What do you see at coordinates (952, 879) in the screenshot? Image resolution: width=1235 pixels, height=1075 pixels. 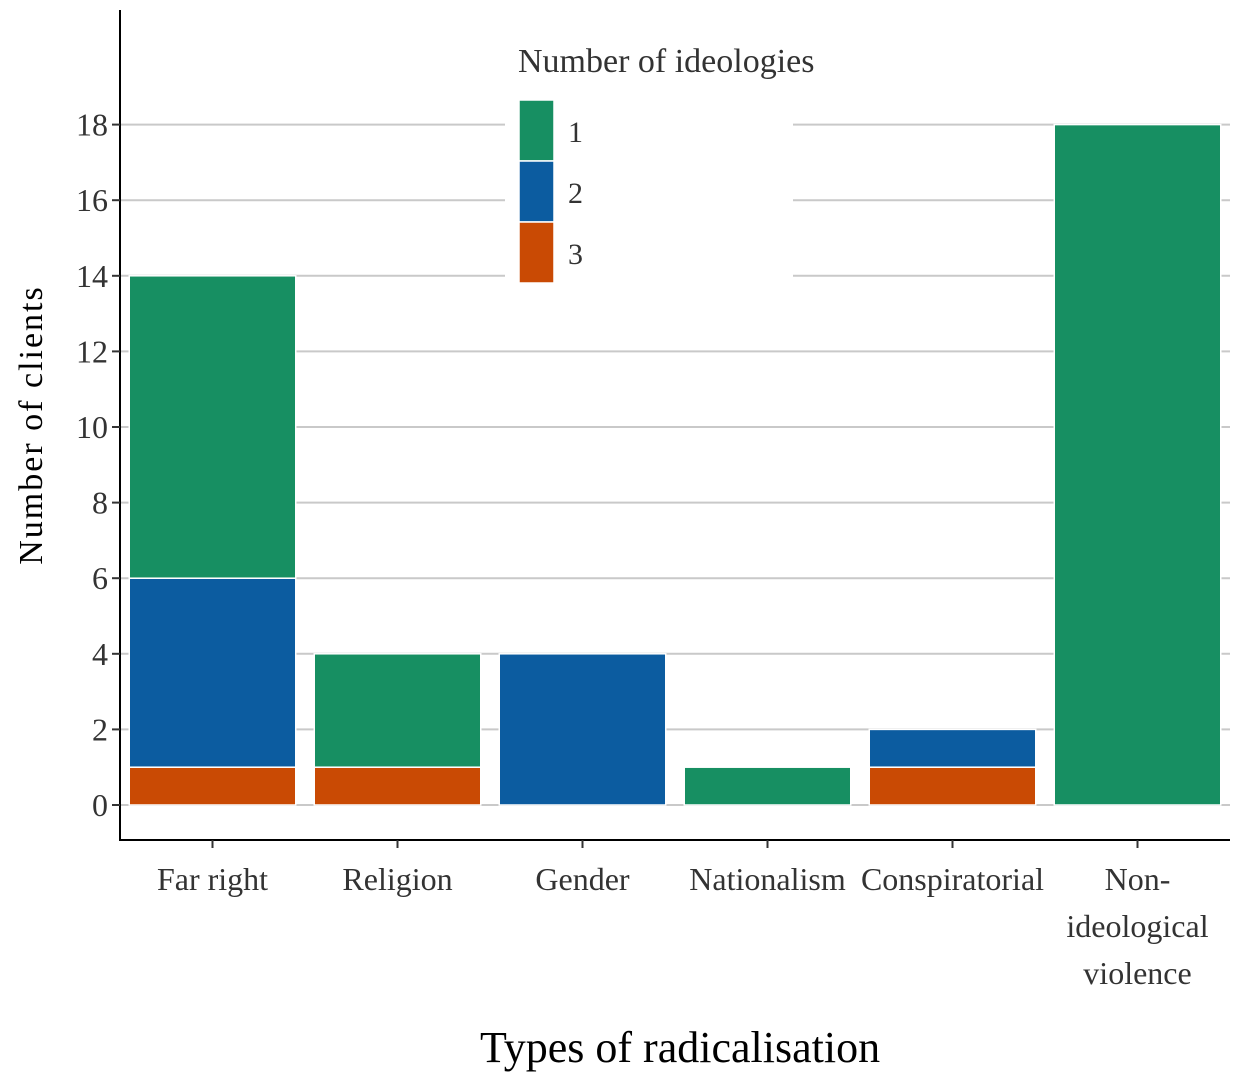 I see `x-tick-label-conspiratorial: Conspiratorial` at bounding box center [952, 879].